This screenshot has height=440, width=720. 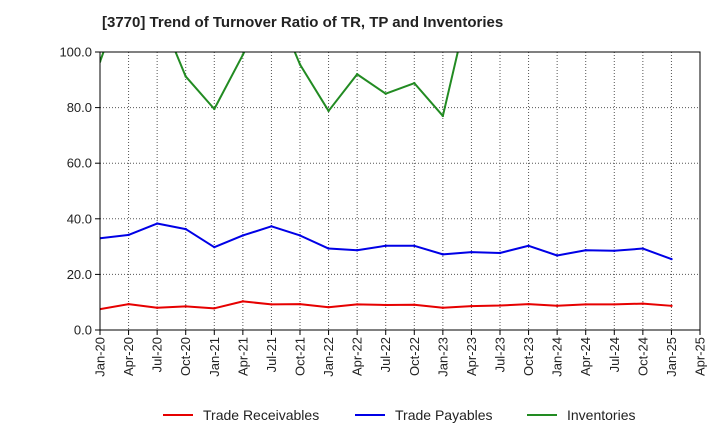 I want to click on x-tick-label: Jan-24, so click(x=557, y=357).